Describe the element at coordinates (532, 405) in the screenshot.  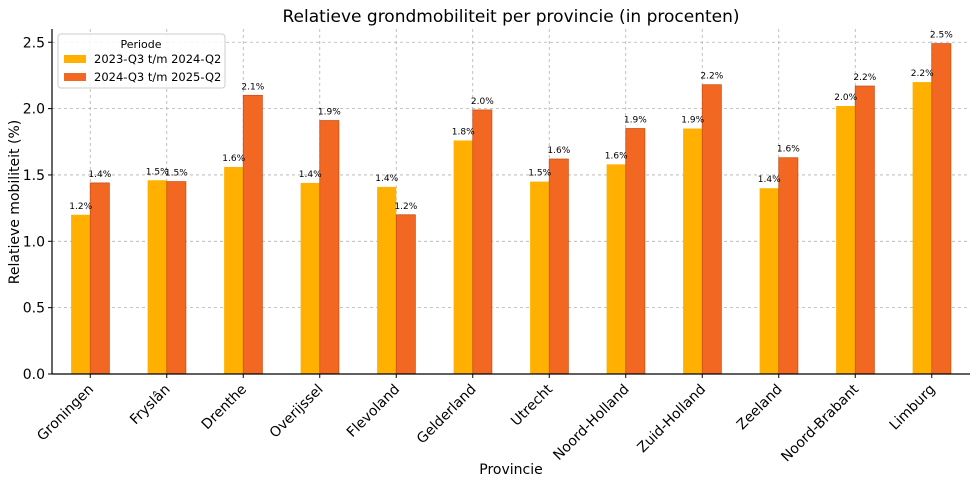
I see `x-tick-label: Utrecht` at that location.